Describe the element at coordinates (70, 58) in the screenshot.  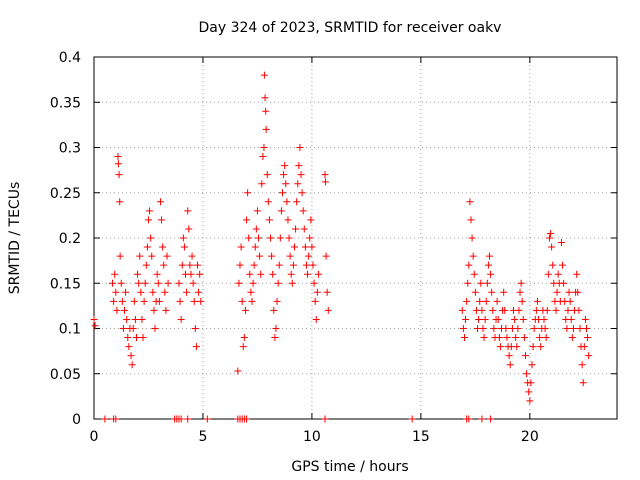
I see `y-tick-label: 0.4` at that location.